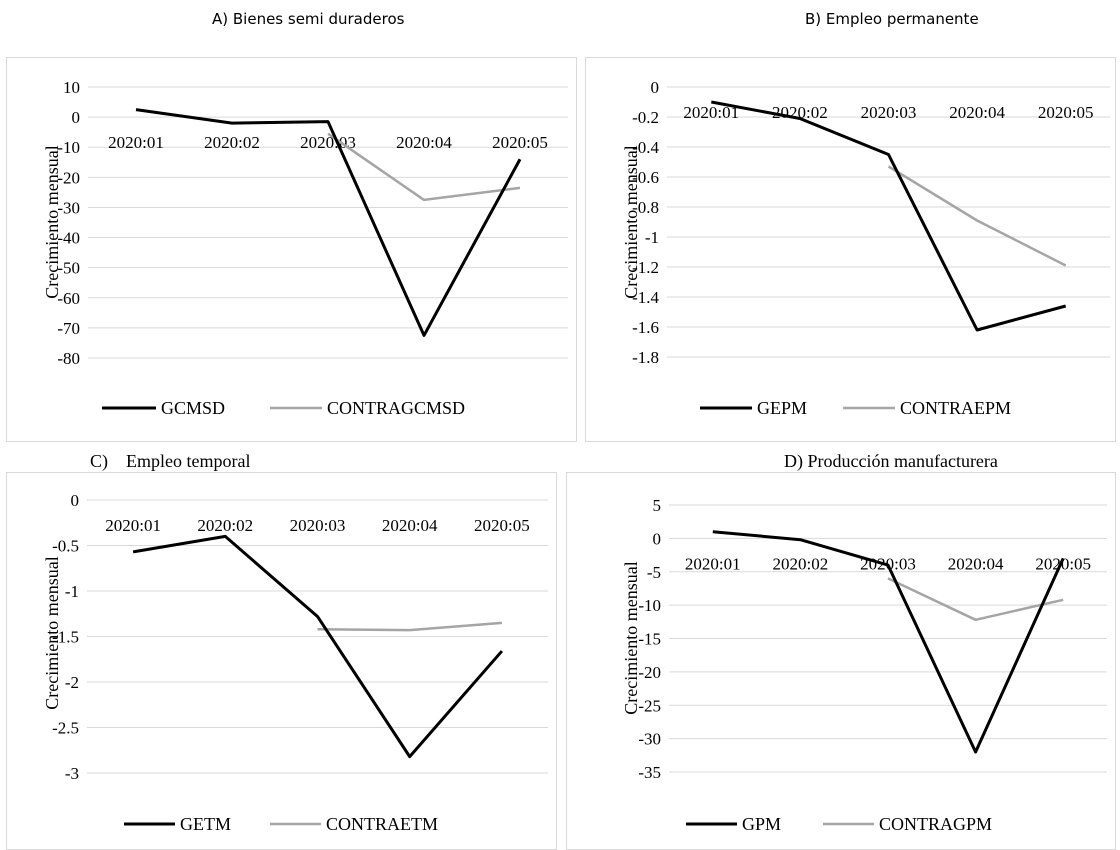 The image size is (1120, 850). I want to click on legend-label: CONTRAGCMSD, so click(396, 408).